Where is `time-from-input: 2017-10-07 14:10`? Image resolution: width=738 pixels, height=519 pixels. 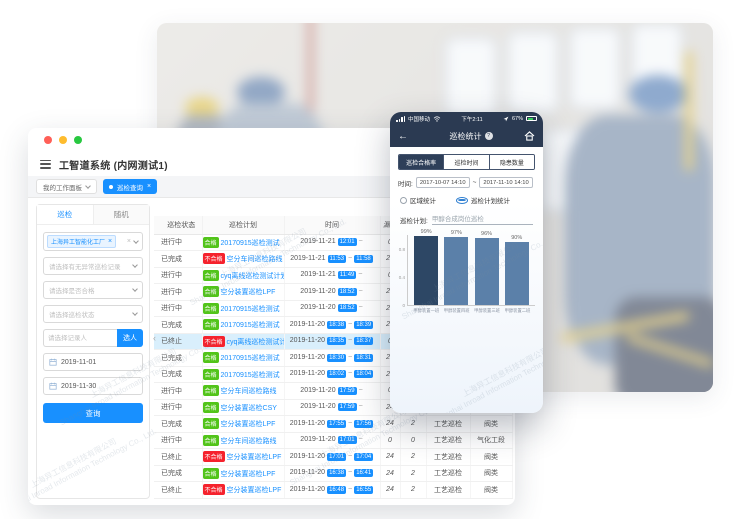
time-from-input: 2017-10-07 14:10 is located at coordinates (442, 182).